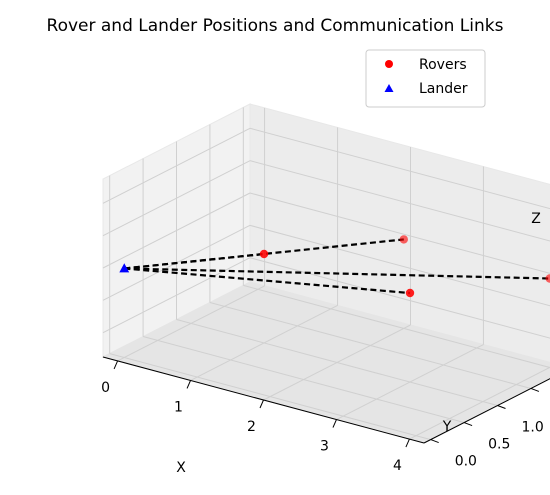 The image size is (550, 495). What do you see at coordinates (443, 65) in the screenshot?
I see `legend-rovers-label: Rovers` at bounding box center [443, 65].